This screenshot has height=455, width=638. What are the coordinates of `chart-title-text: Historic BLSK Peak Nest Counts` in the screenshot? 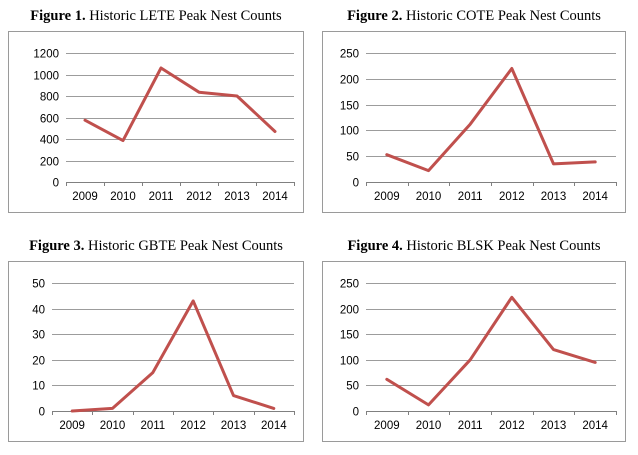 It's located at (503, 246).